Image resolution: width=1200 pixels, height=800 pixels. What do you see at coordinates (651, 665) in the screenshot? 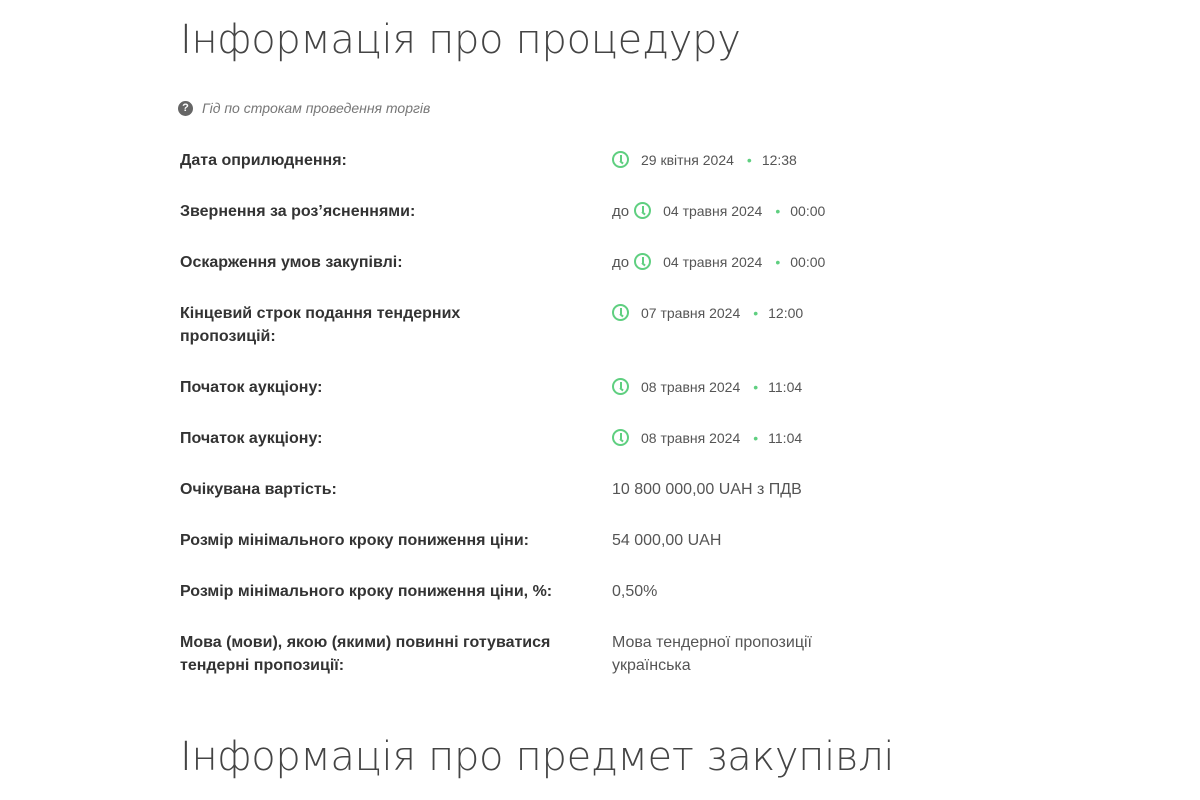
I see `language-line2: українська` at bounding box center [651, 665].